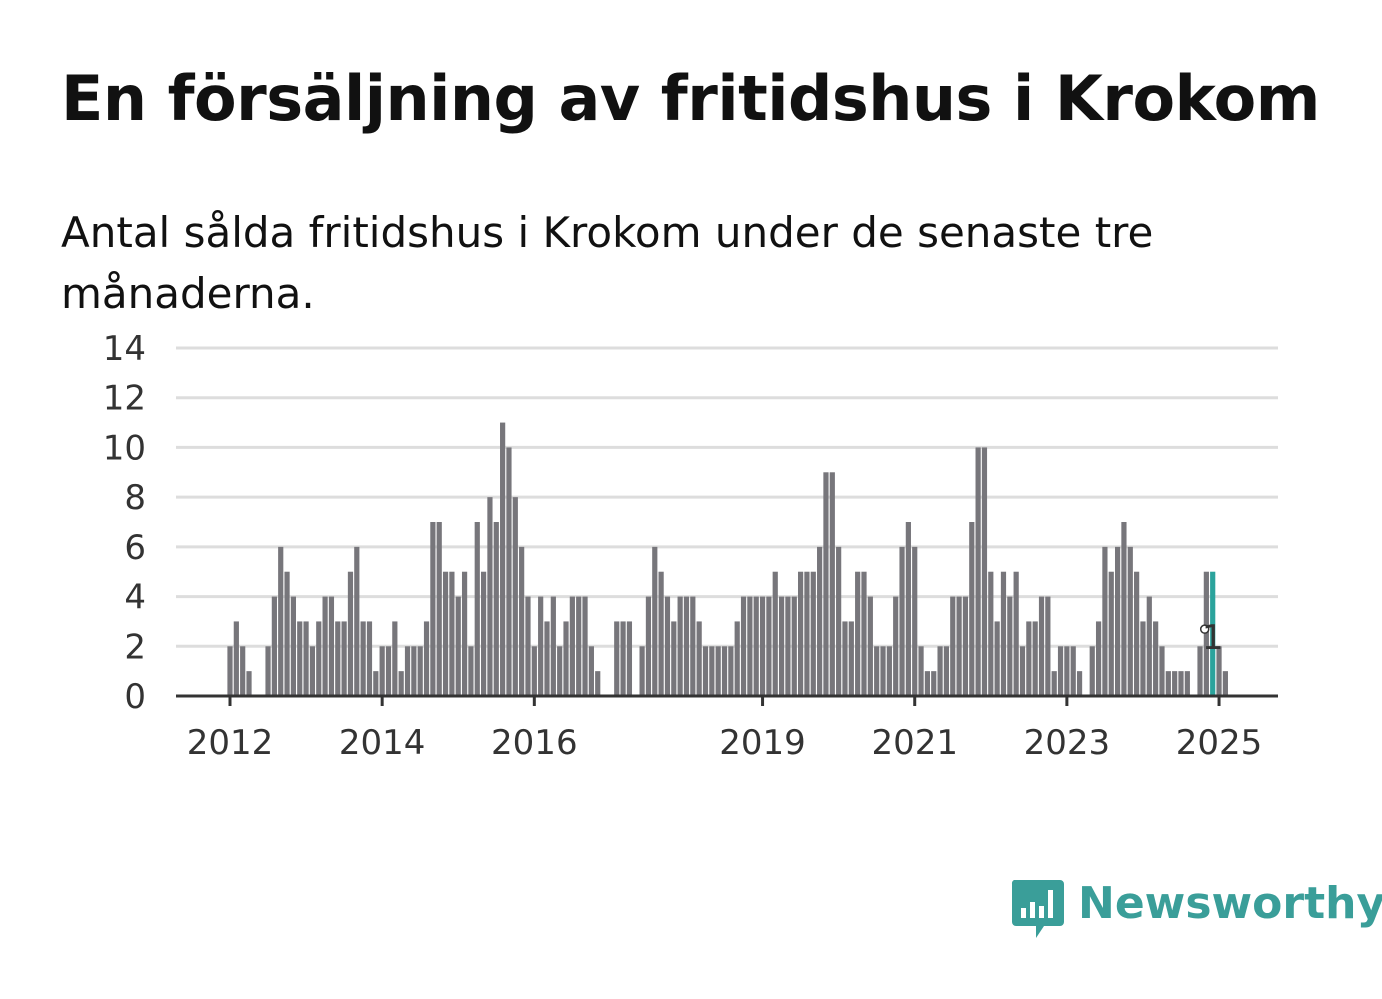 The image size is (1382, 999). What do you see at coordinates (124, 399) in the screenshot?
I see `y-tick-label: 12` at bounding box center [124, 399].